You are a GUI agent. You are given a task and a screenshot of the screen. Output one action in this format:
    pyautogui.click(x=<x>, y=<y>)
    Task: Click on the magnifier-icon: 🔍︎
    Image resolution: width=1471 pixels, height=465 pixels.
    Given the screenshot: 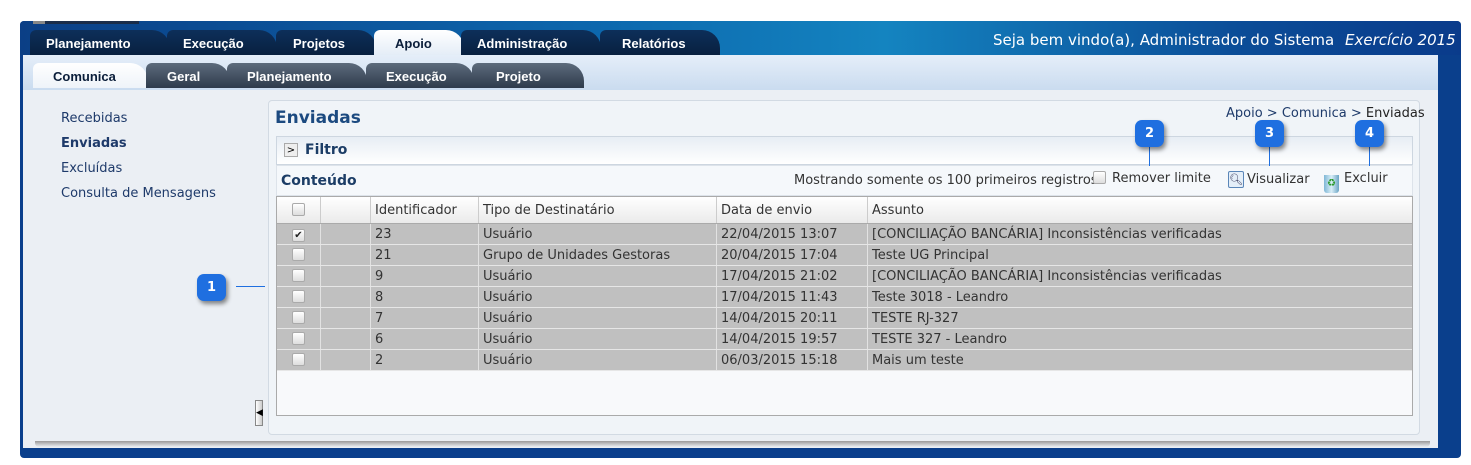 What is the action you would take?
    pyautogui.click(x=1236, y=179)
    